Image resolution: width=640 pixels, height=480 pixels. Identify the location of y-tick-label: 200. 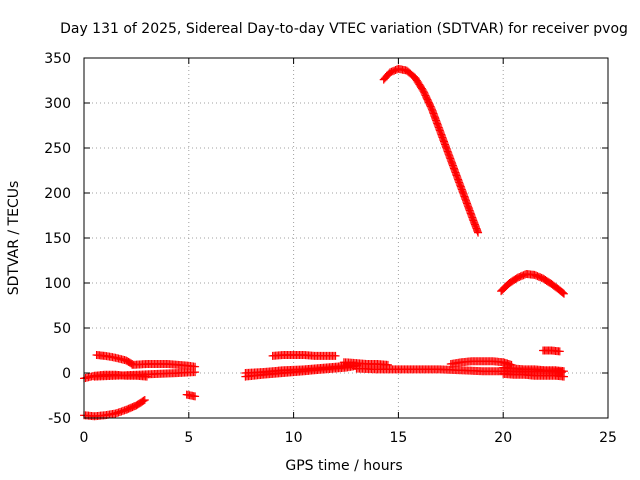
(57, 194).